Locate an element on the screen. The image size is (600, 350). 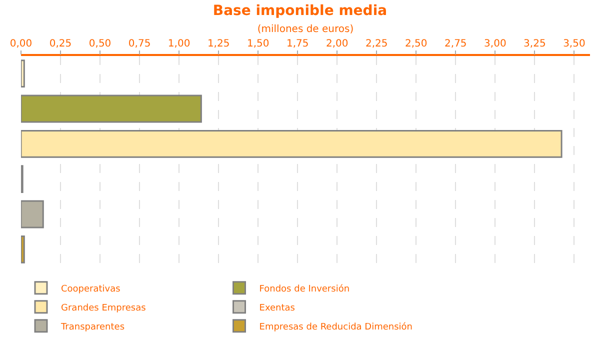
x-tick-label: 3,25 is located at coordinates (535, 44).